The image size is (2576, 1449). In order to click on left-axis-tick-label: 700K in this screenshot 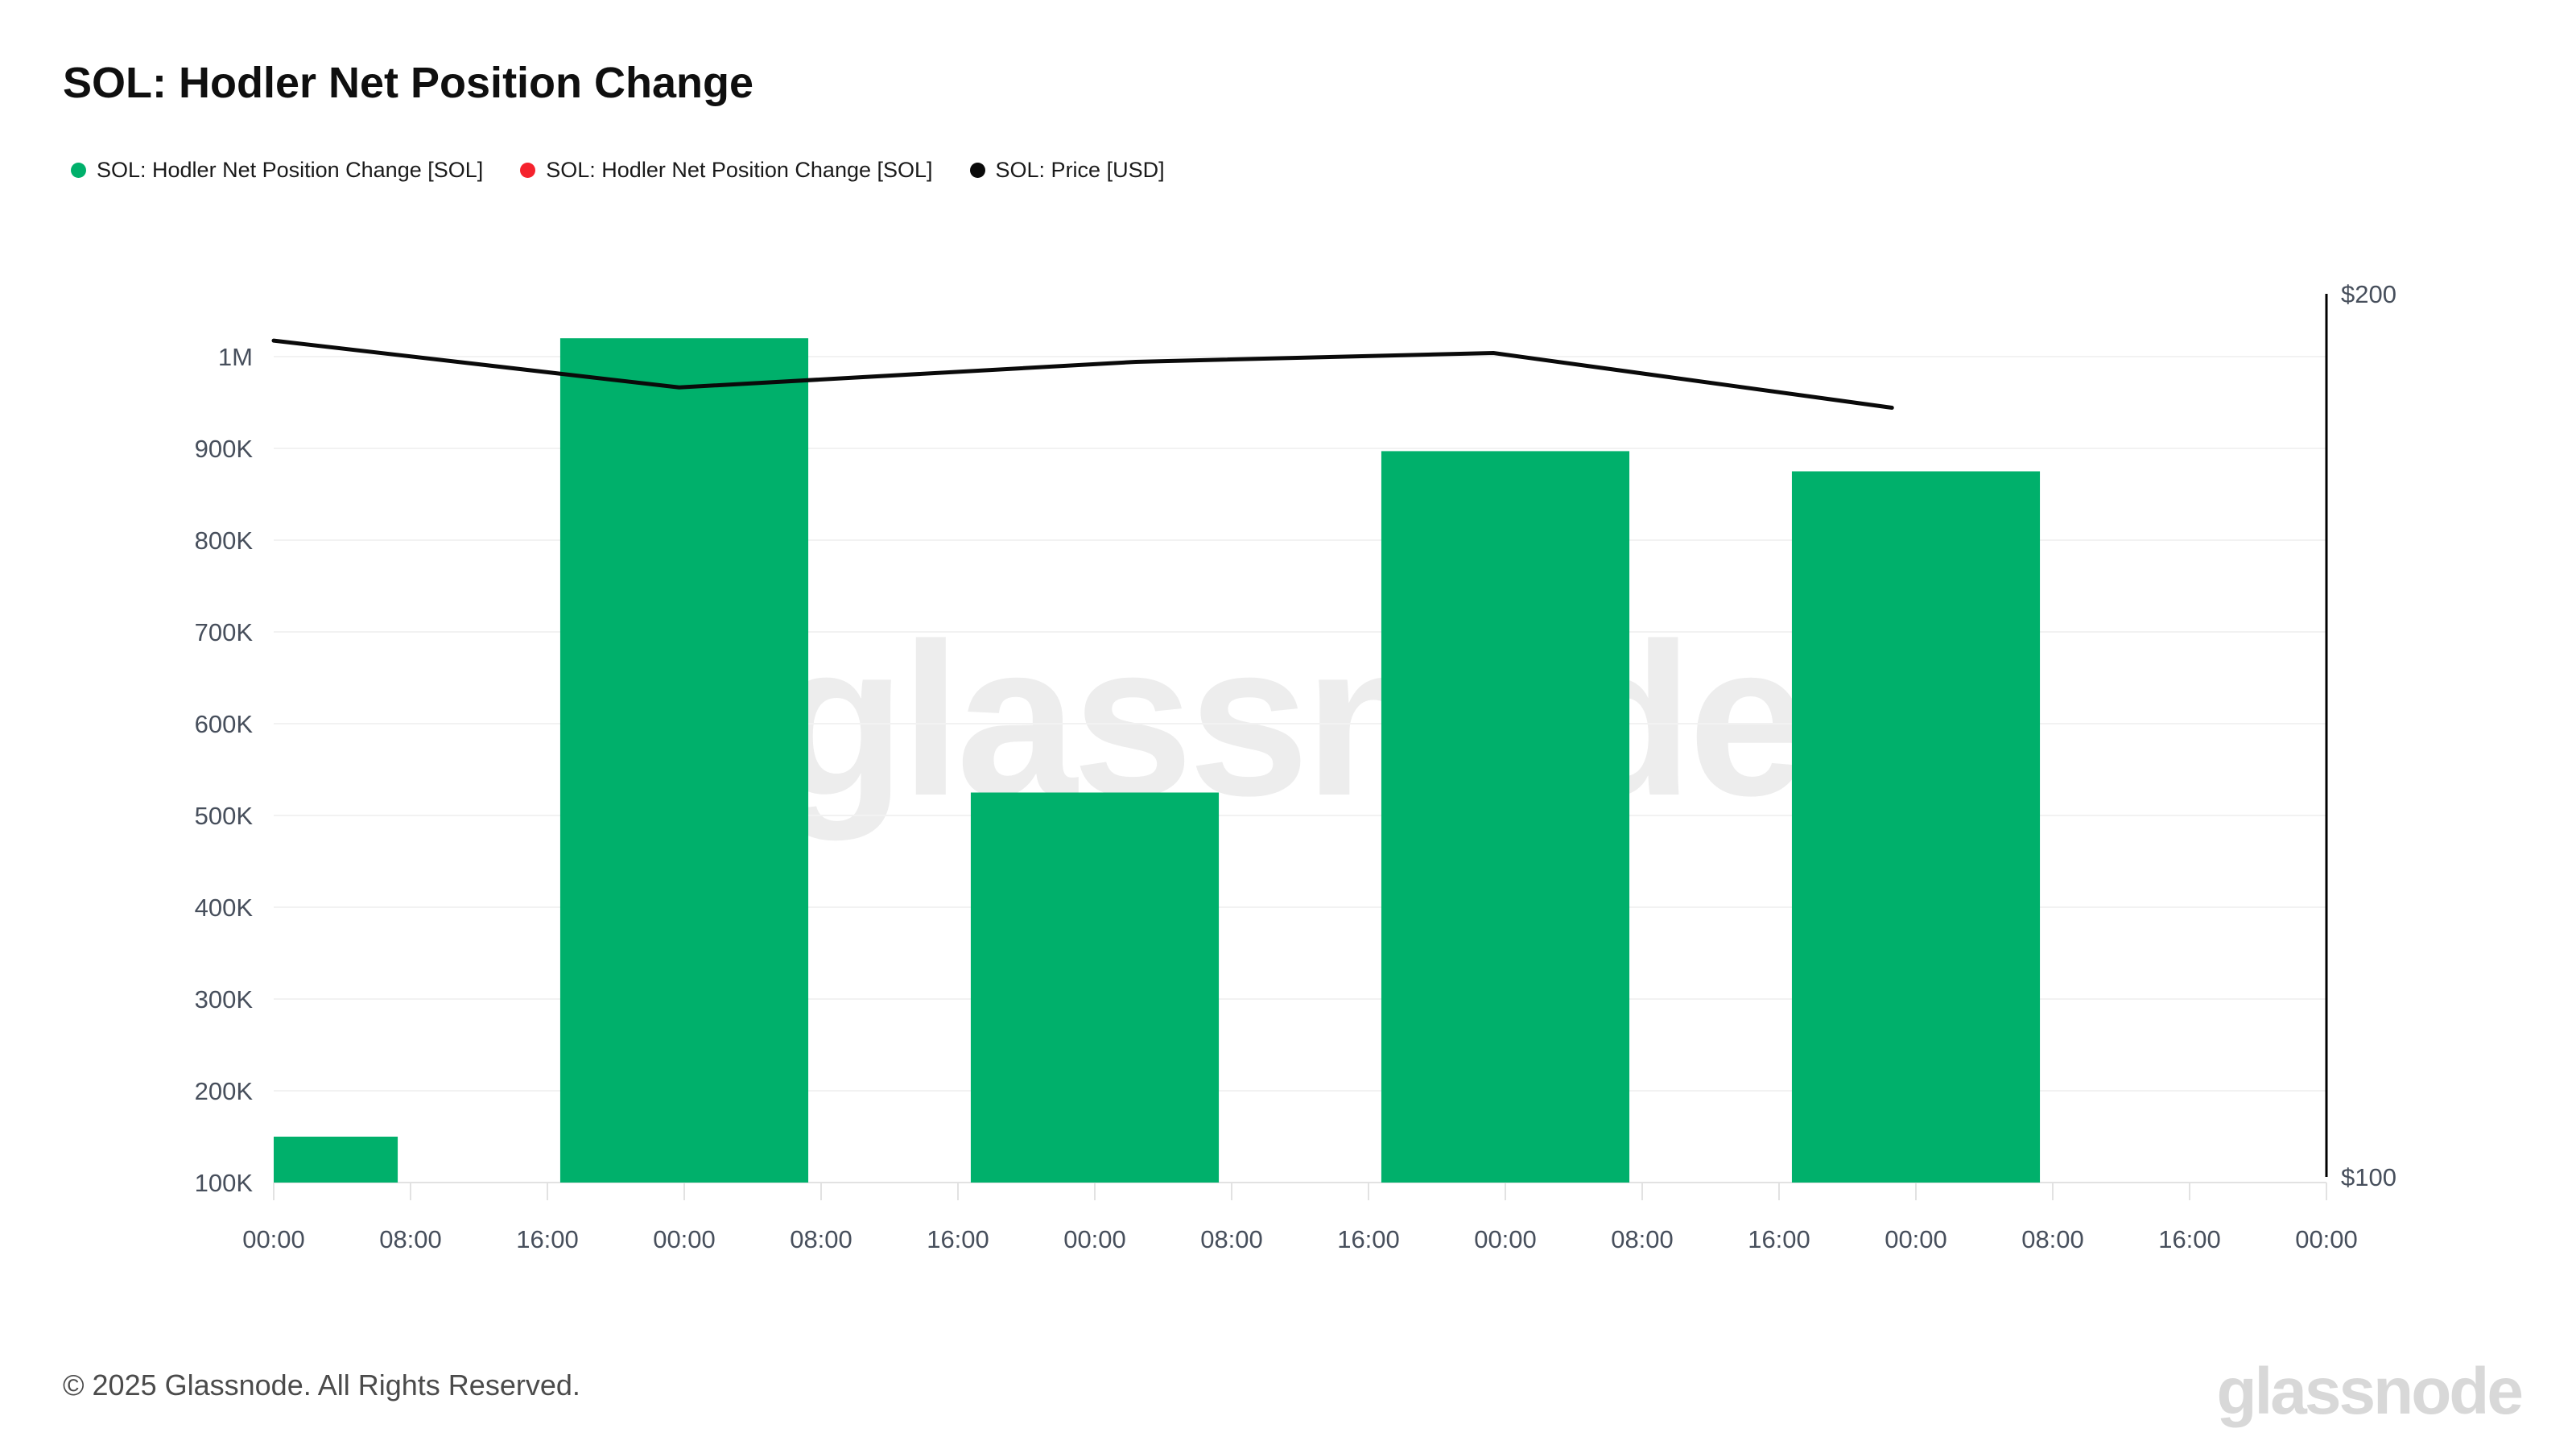, I will do `click(224, 632)`.